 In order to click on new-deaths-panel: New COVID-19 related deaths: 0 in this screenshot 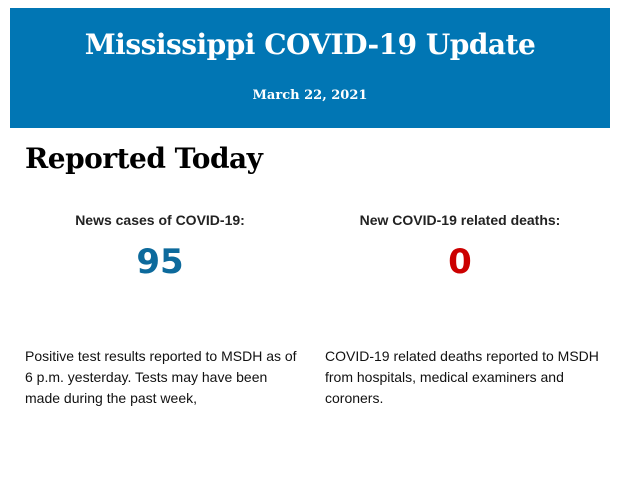, I will do `click(460, 247)`.